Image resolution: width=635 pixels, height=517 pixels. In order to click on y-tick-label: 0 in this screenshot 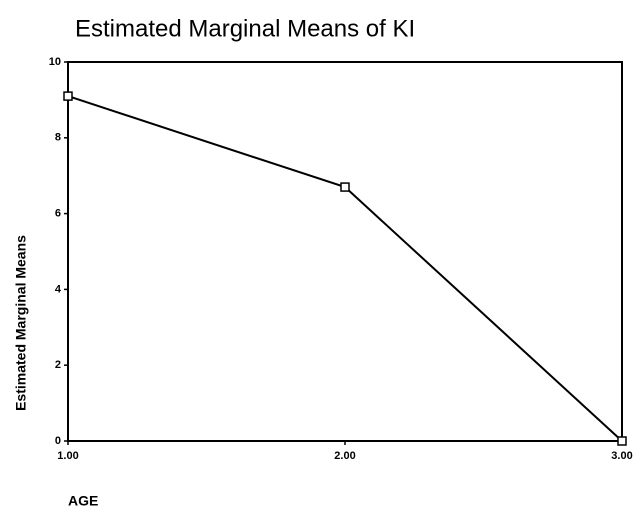, I will do `click(58, 441)`.